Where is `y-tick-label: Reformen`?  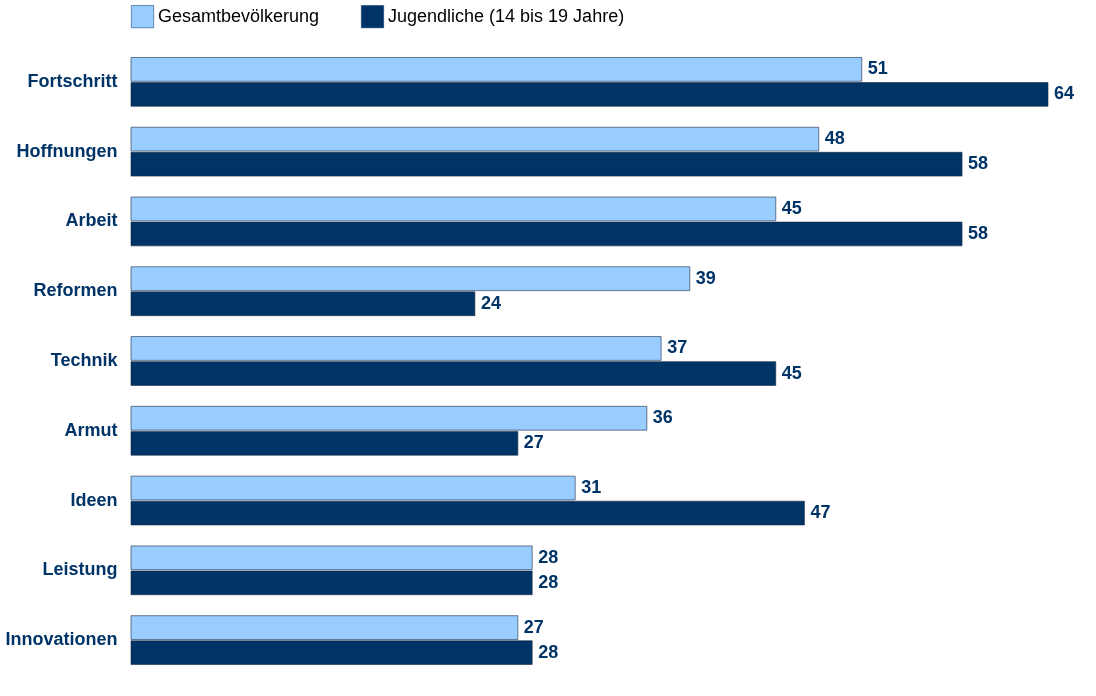 y-tick-label: Reformen is located at coordinates (75, 290).